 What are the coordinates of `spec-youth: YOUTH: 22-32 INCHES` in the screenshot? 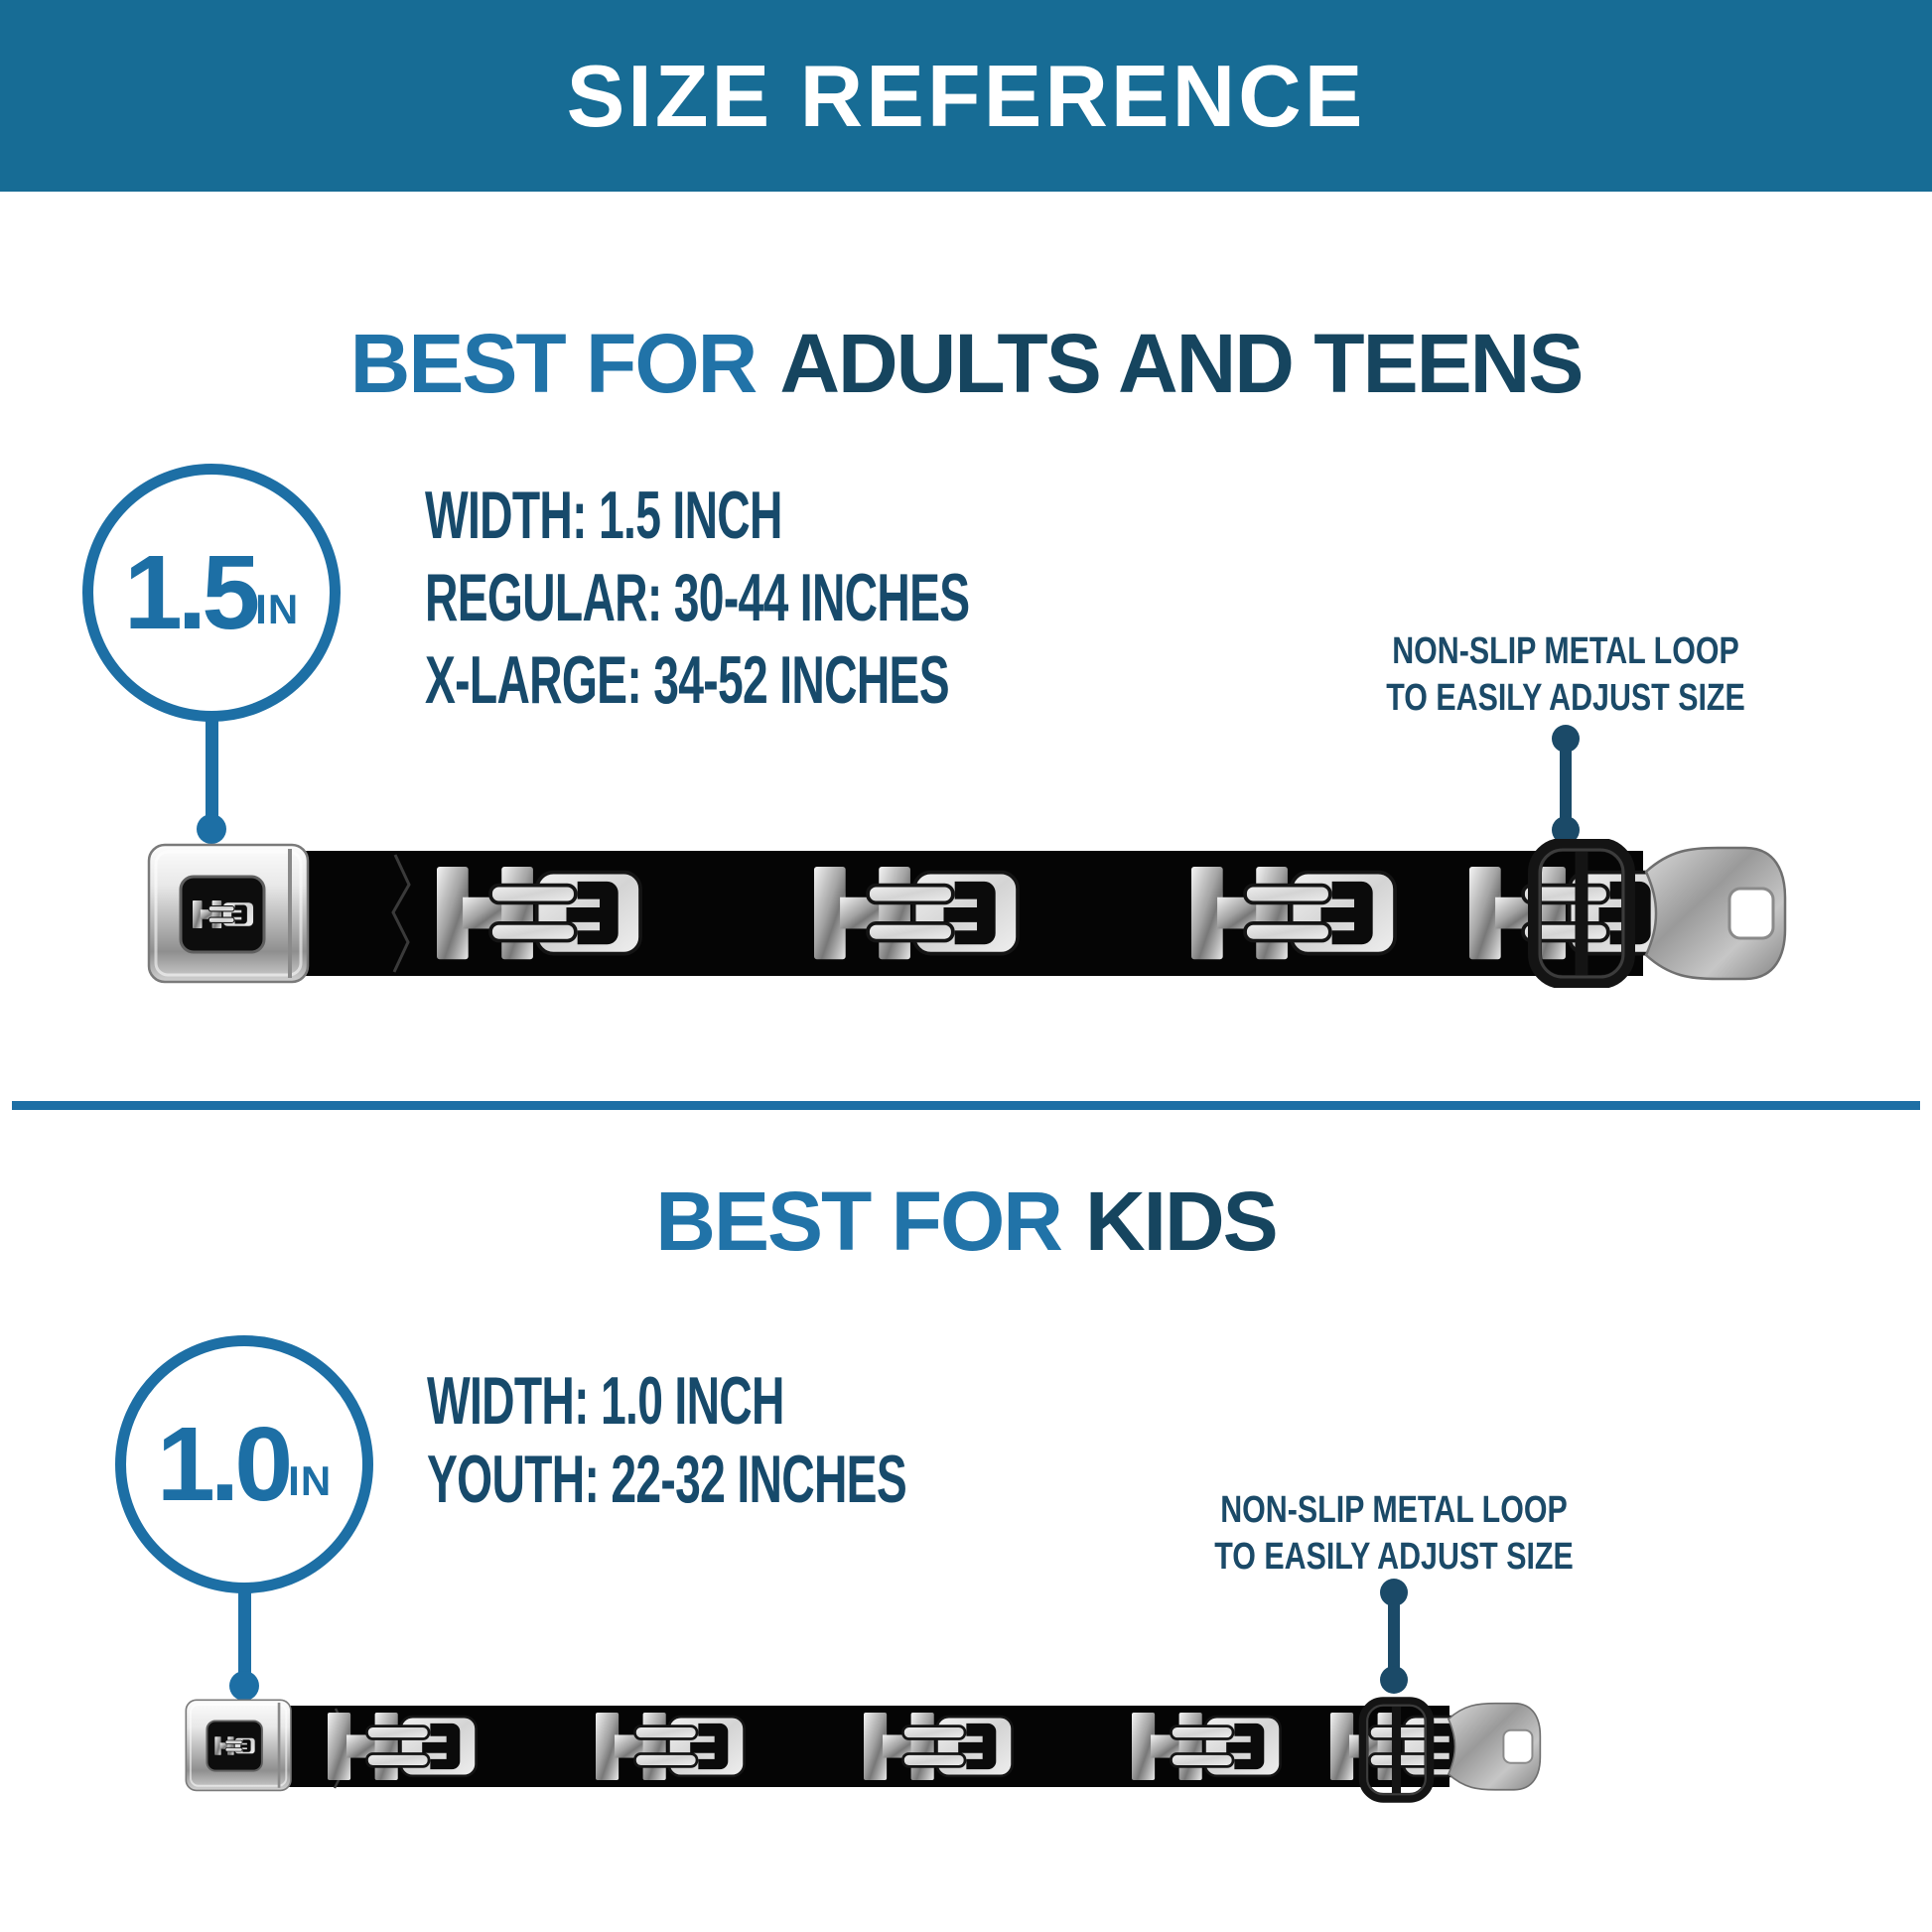 It's located at (667, 1480).